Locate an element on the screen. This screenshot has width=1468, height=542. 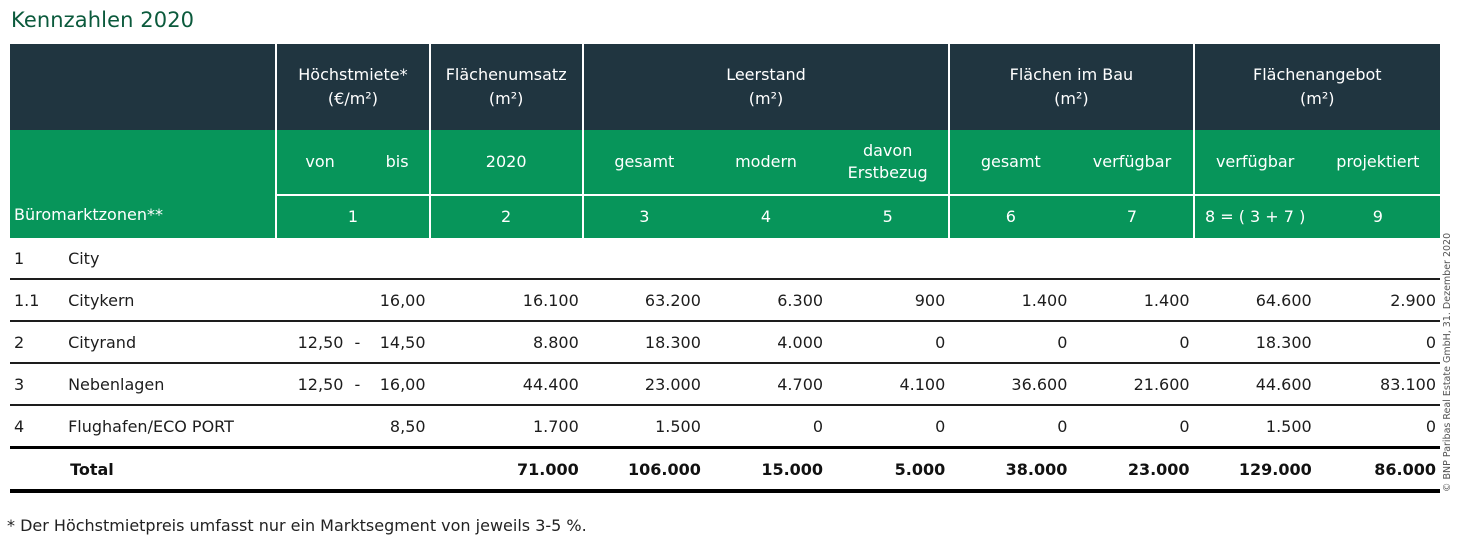
row-code: 1 is located at coordinates (38, 259).